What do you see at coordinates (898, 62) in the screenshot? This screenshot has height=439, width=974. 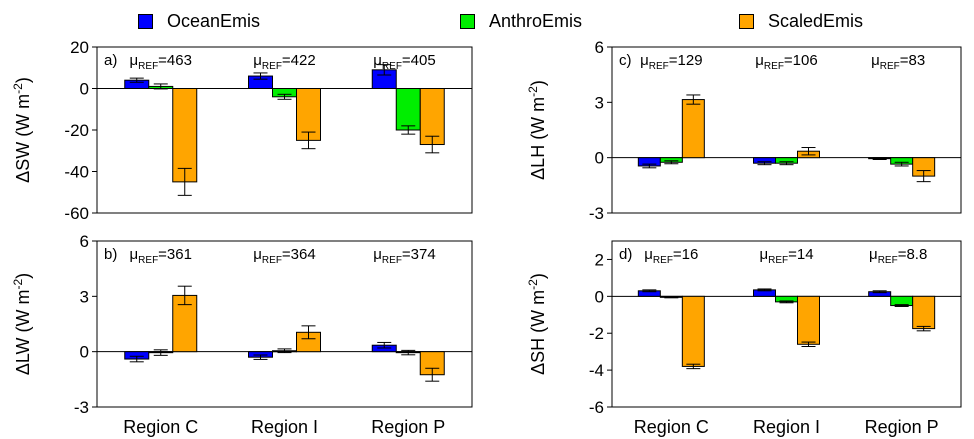 I see `ref-value-label: μREF=83` at bounding box center [898, 62].